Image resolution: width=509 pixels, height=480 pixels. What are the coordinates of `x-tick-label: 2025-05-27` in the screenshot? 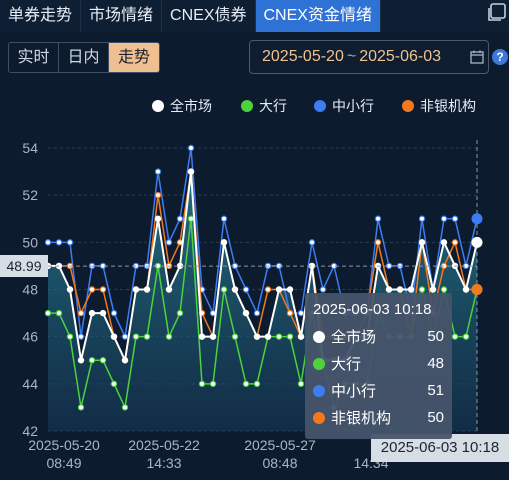 It's located at (280, 445).